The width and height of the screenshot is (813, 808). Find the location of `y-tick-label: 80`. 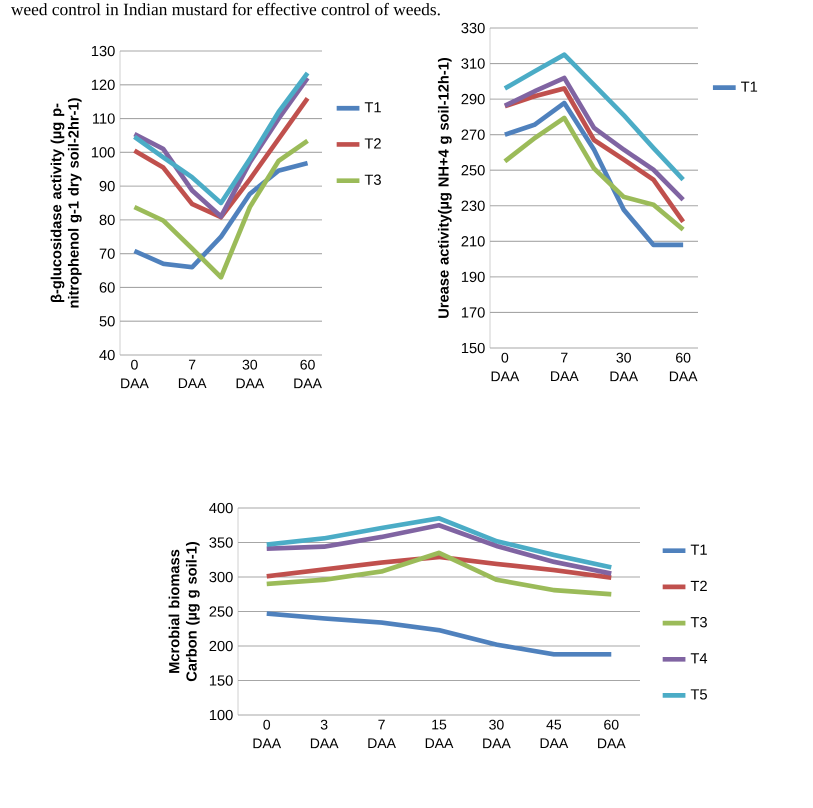

y-tick-label: 80 is located at coordinates (107, 220).